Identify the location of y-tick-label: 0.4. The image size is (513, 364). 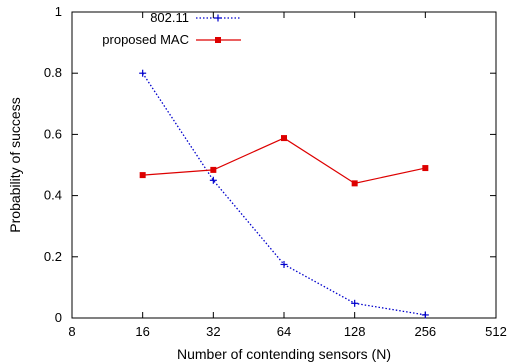
(53, 195).